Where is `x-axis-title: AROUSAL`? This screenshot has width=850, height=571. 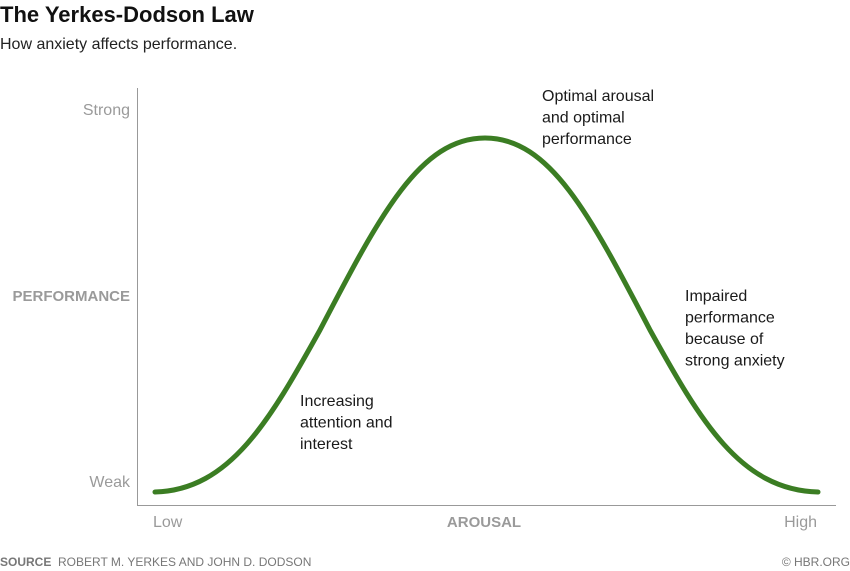 x-axis-title: AROUSAL is located at coordinates (484, 522).